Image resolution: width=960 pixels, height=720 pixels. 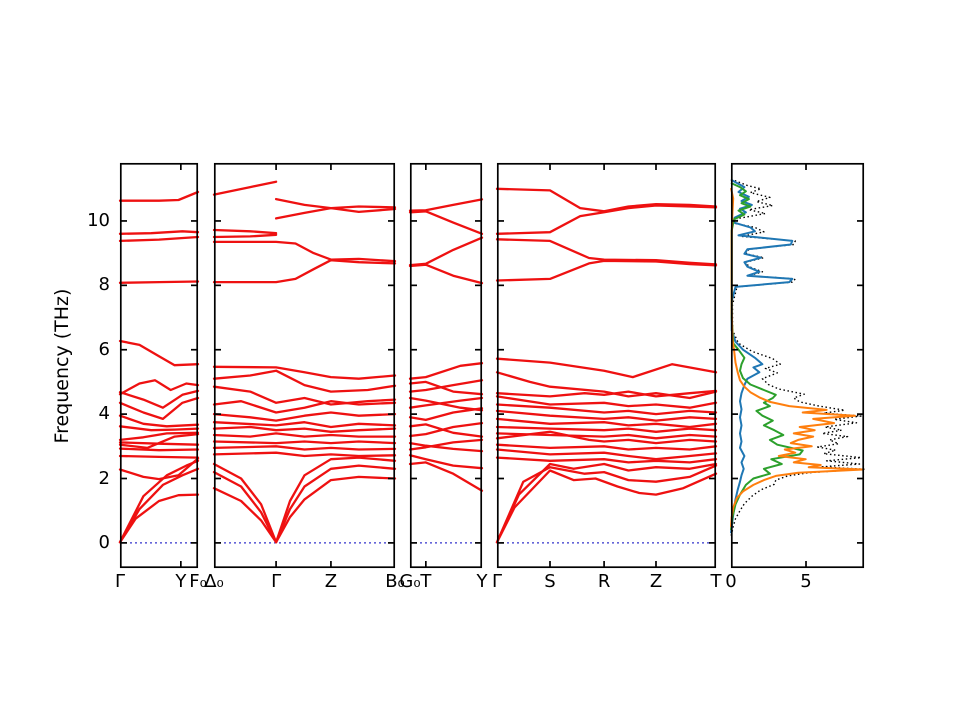 I want to click on y-tick-label: 10, so click(x=98, y=220).